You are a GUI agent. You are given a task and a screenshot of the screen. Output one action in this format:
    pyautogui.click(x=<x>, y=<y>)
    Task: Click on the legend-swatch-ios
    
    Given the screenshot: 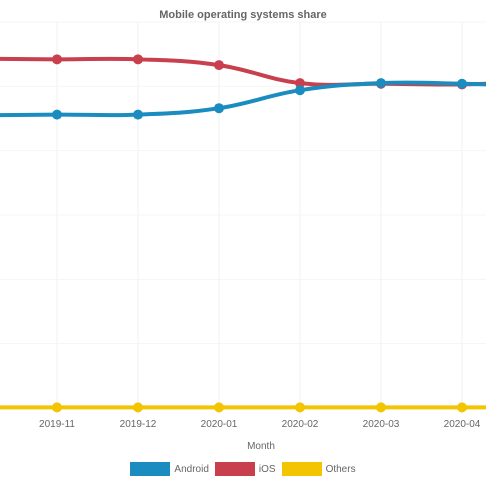 What is the action you would take?
    pyautogui.click(x=234, y=469)
    